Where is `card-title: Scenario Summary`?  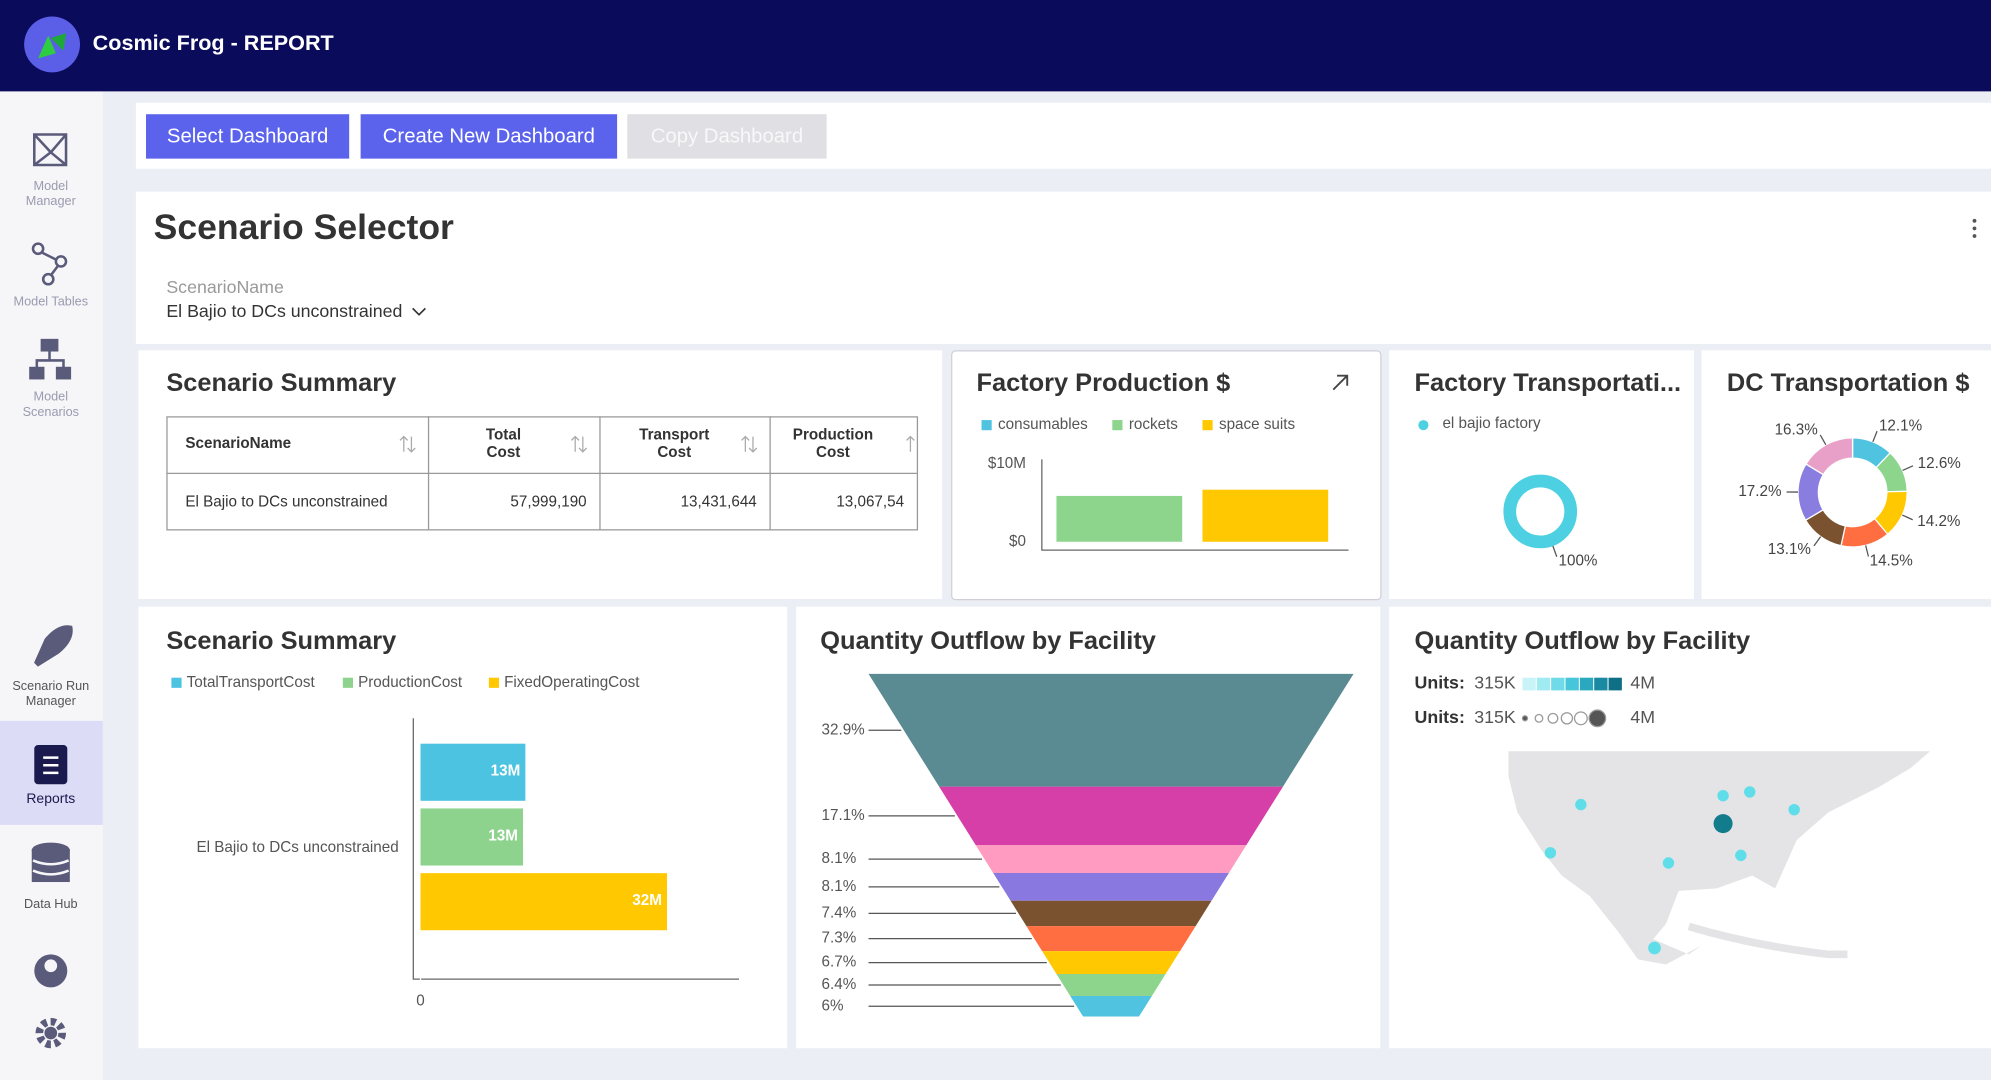 card-title: Scenario Summary is located at coordinates (281, 383).